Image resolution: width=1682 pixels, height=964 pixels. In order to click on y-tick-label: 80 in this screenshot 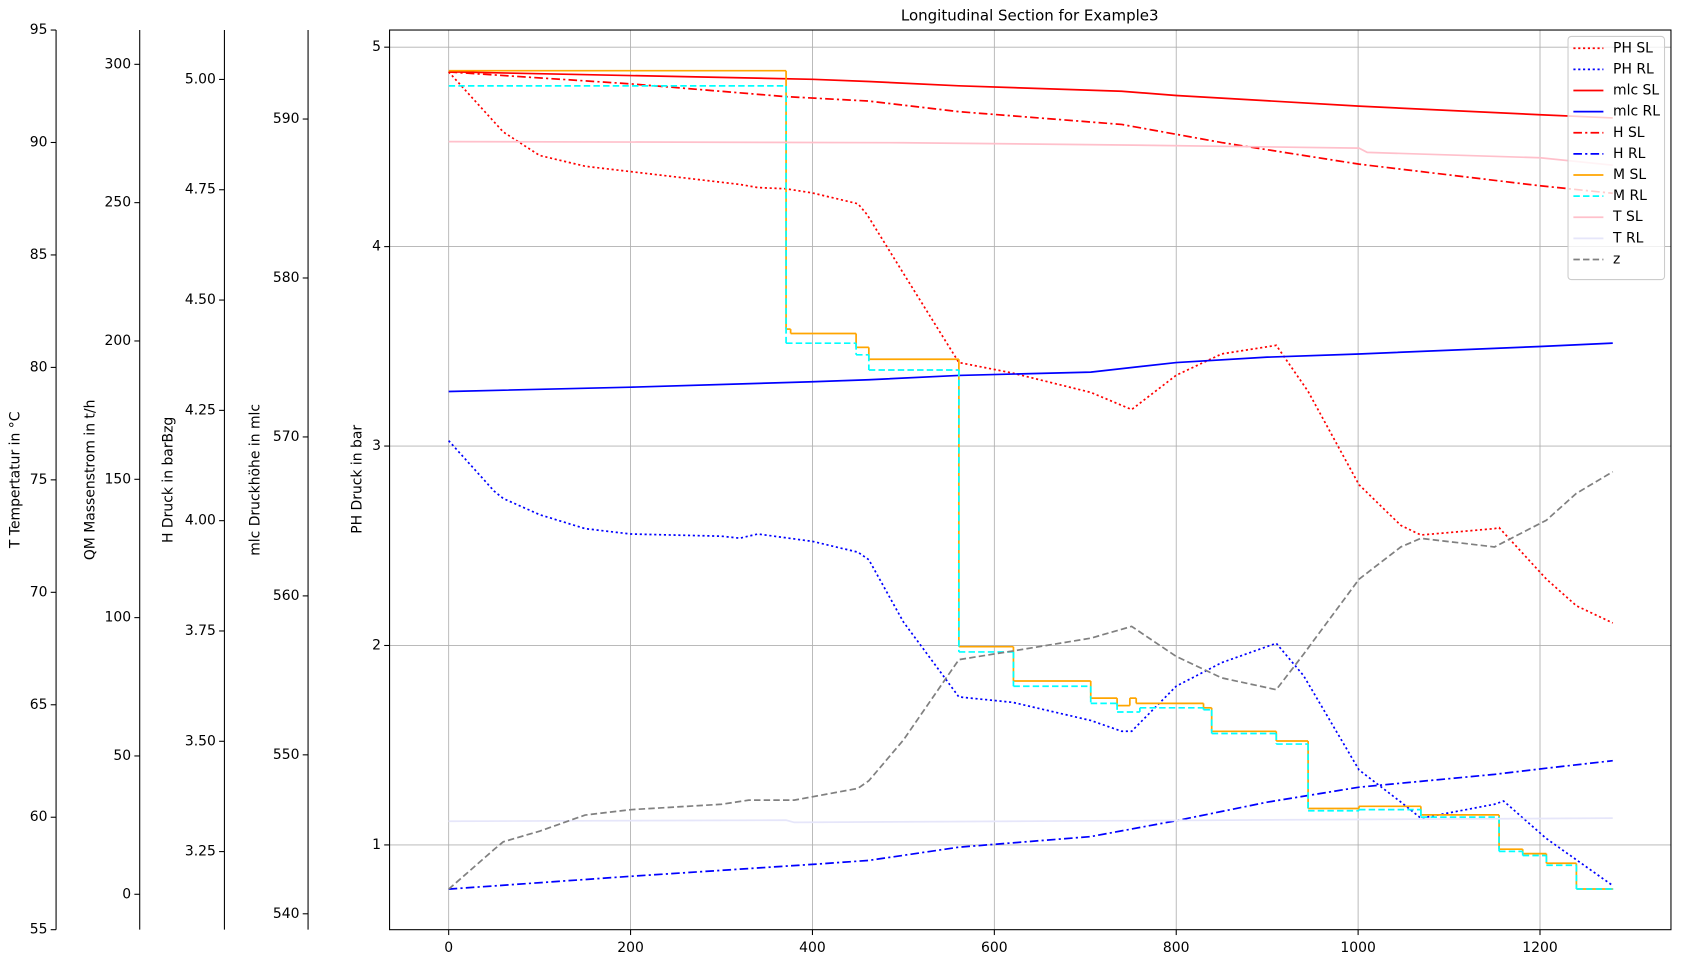, I will do `click(39, 367)`.